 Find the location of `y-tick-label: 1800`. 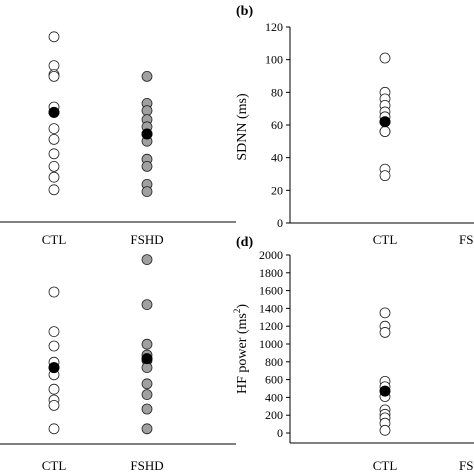

y-tick-label: 1800 is located at coordinates (271, 273).